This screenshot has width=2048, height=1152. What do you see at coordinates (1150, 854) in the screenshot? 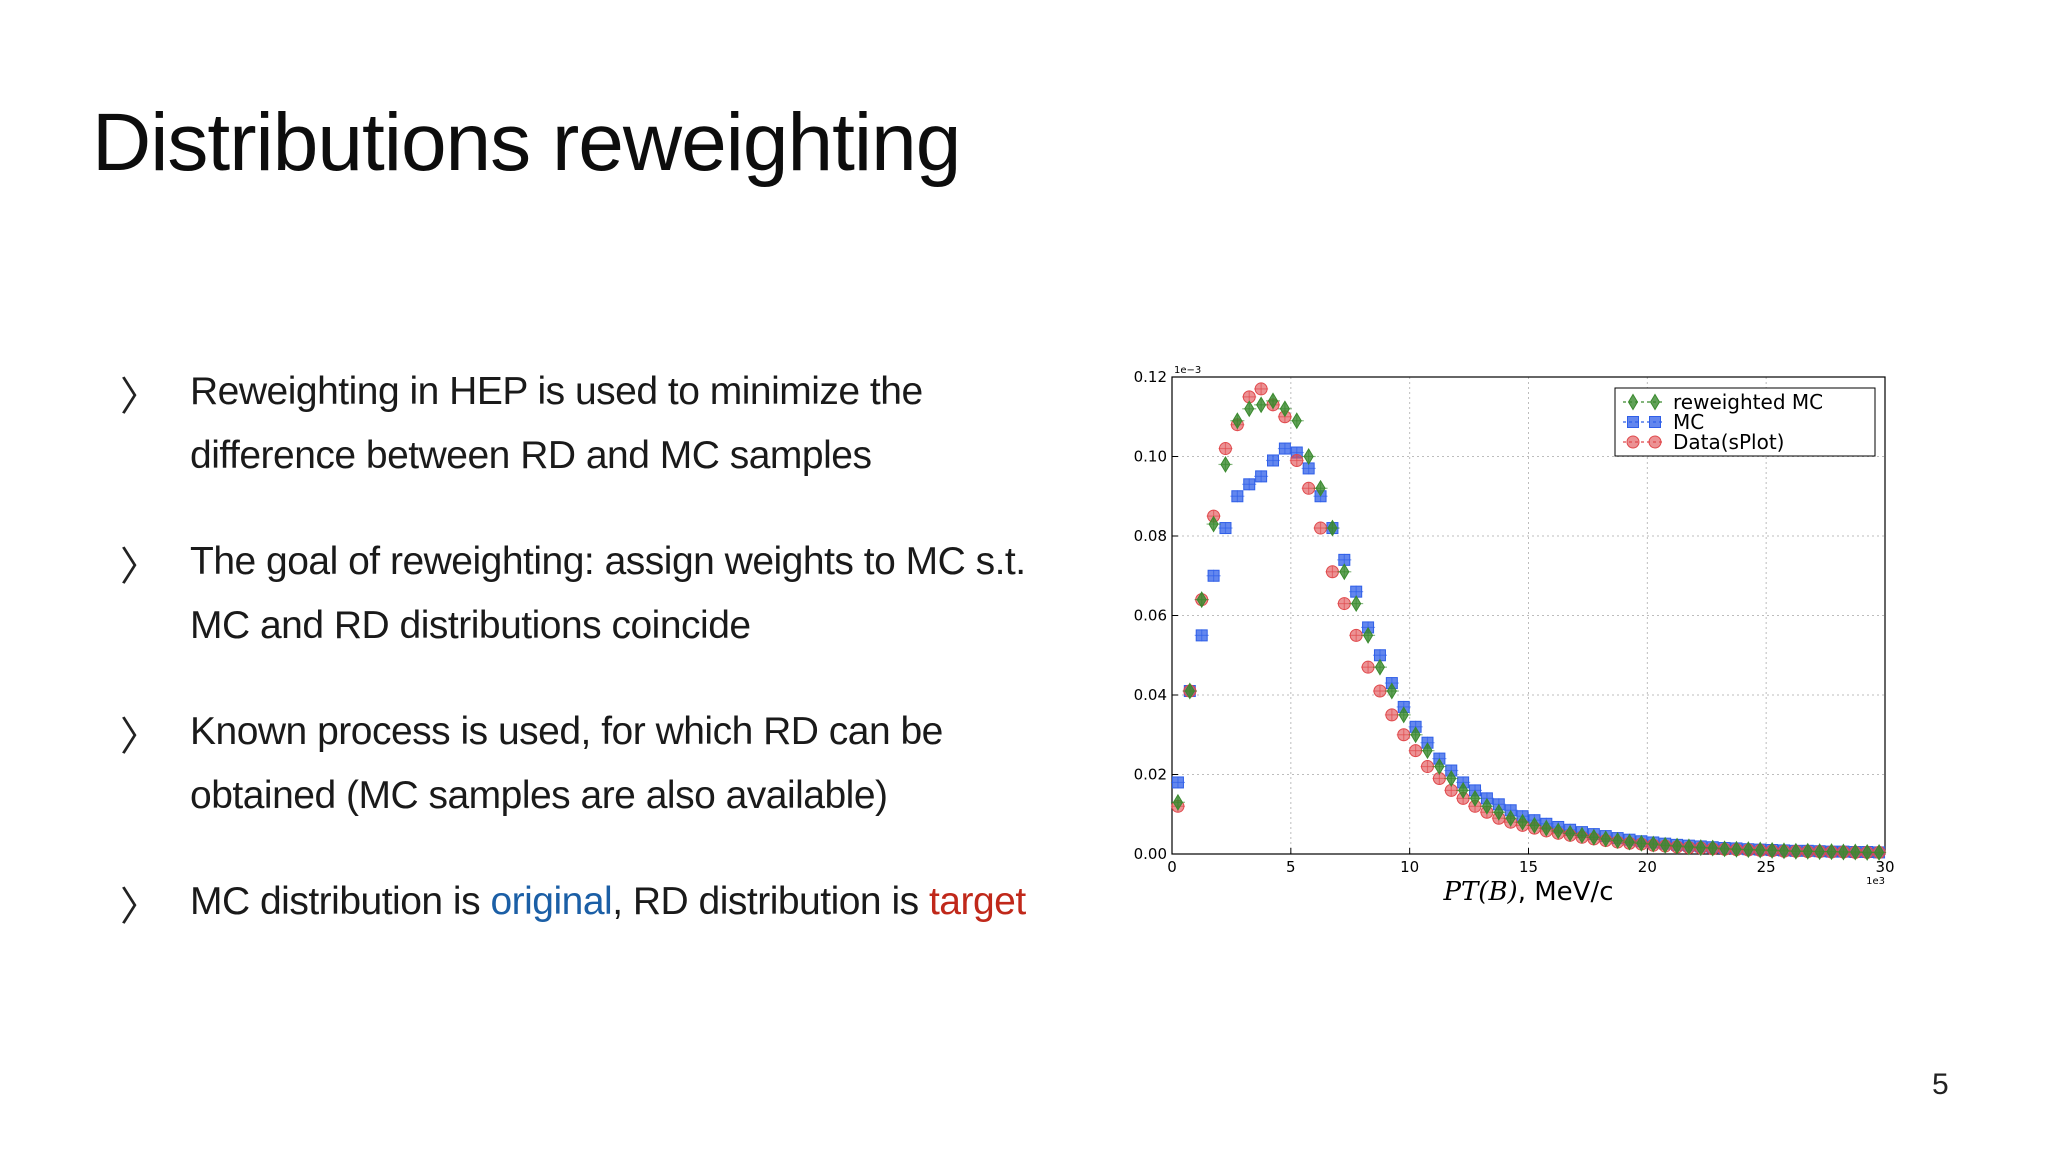
I see `y-tick-label: 0.00` at bounding box center [1150, 854].